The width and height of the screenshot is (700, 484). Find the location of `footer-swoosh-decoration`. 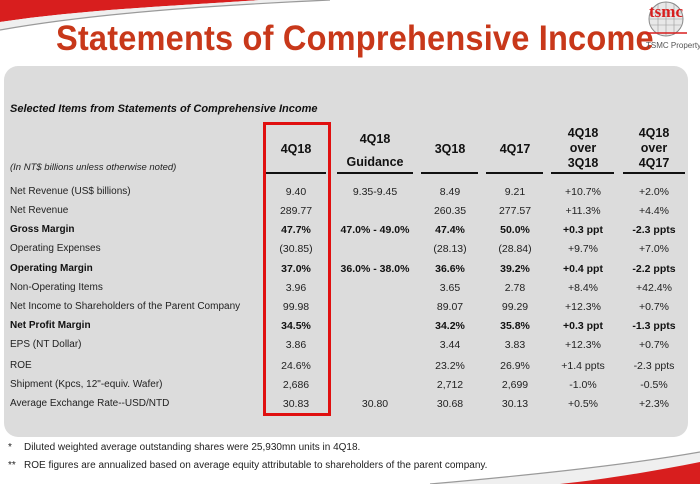

footer-swoosh-decoration is located at coordinates (564, 467).